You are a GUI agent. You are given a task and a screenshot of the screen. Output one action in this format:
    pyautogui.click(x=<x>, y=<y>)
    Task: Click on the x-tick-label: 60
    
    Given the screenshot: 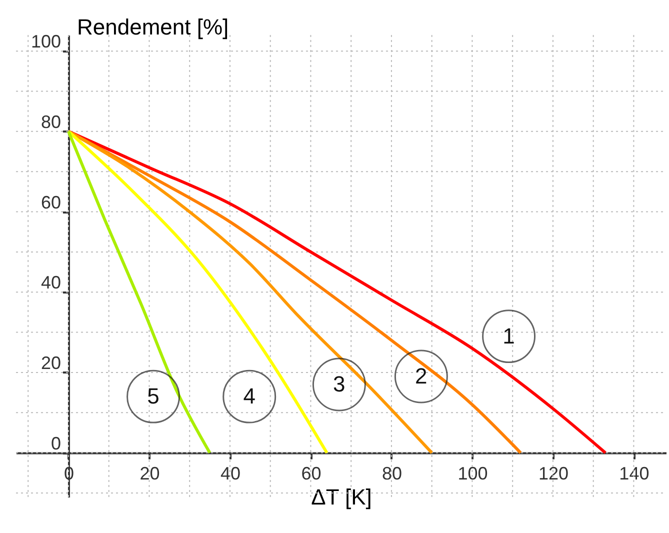 What is the action you would take?
    pyautogui.click(x=311, y=473)
    